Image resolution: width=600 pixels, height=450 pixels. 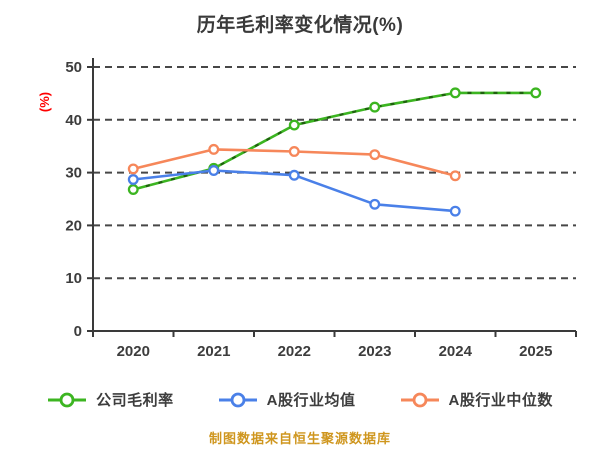 What do you see at coordinates (133, 351) in the screenshot?
I see `x-tick-label-2020: 2020` at bounding box center [133, 351].